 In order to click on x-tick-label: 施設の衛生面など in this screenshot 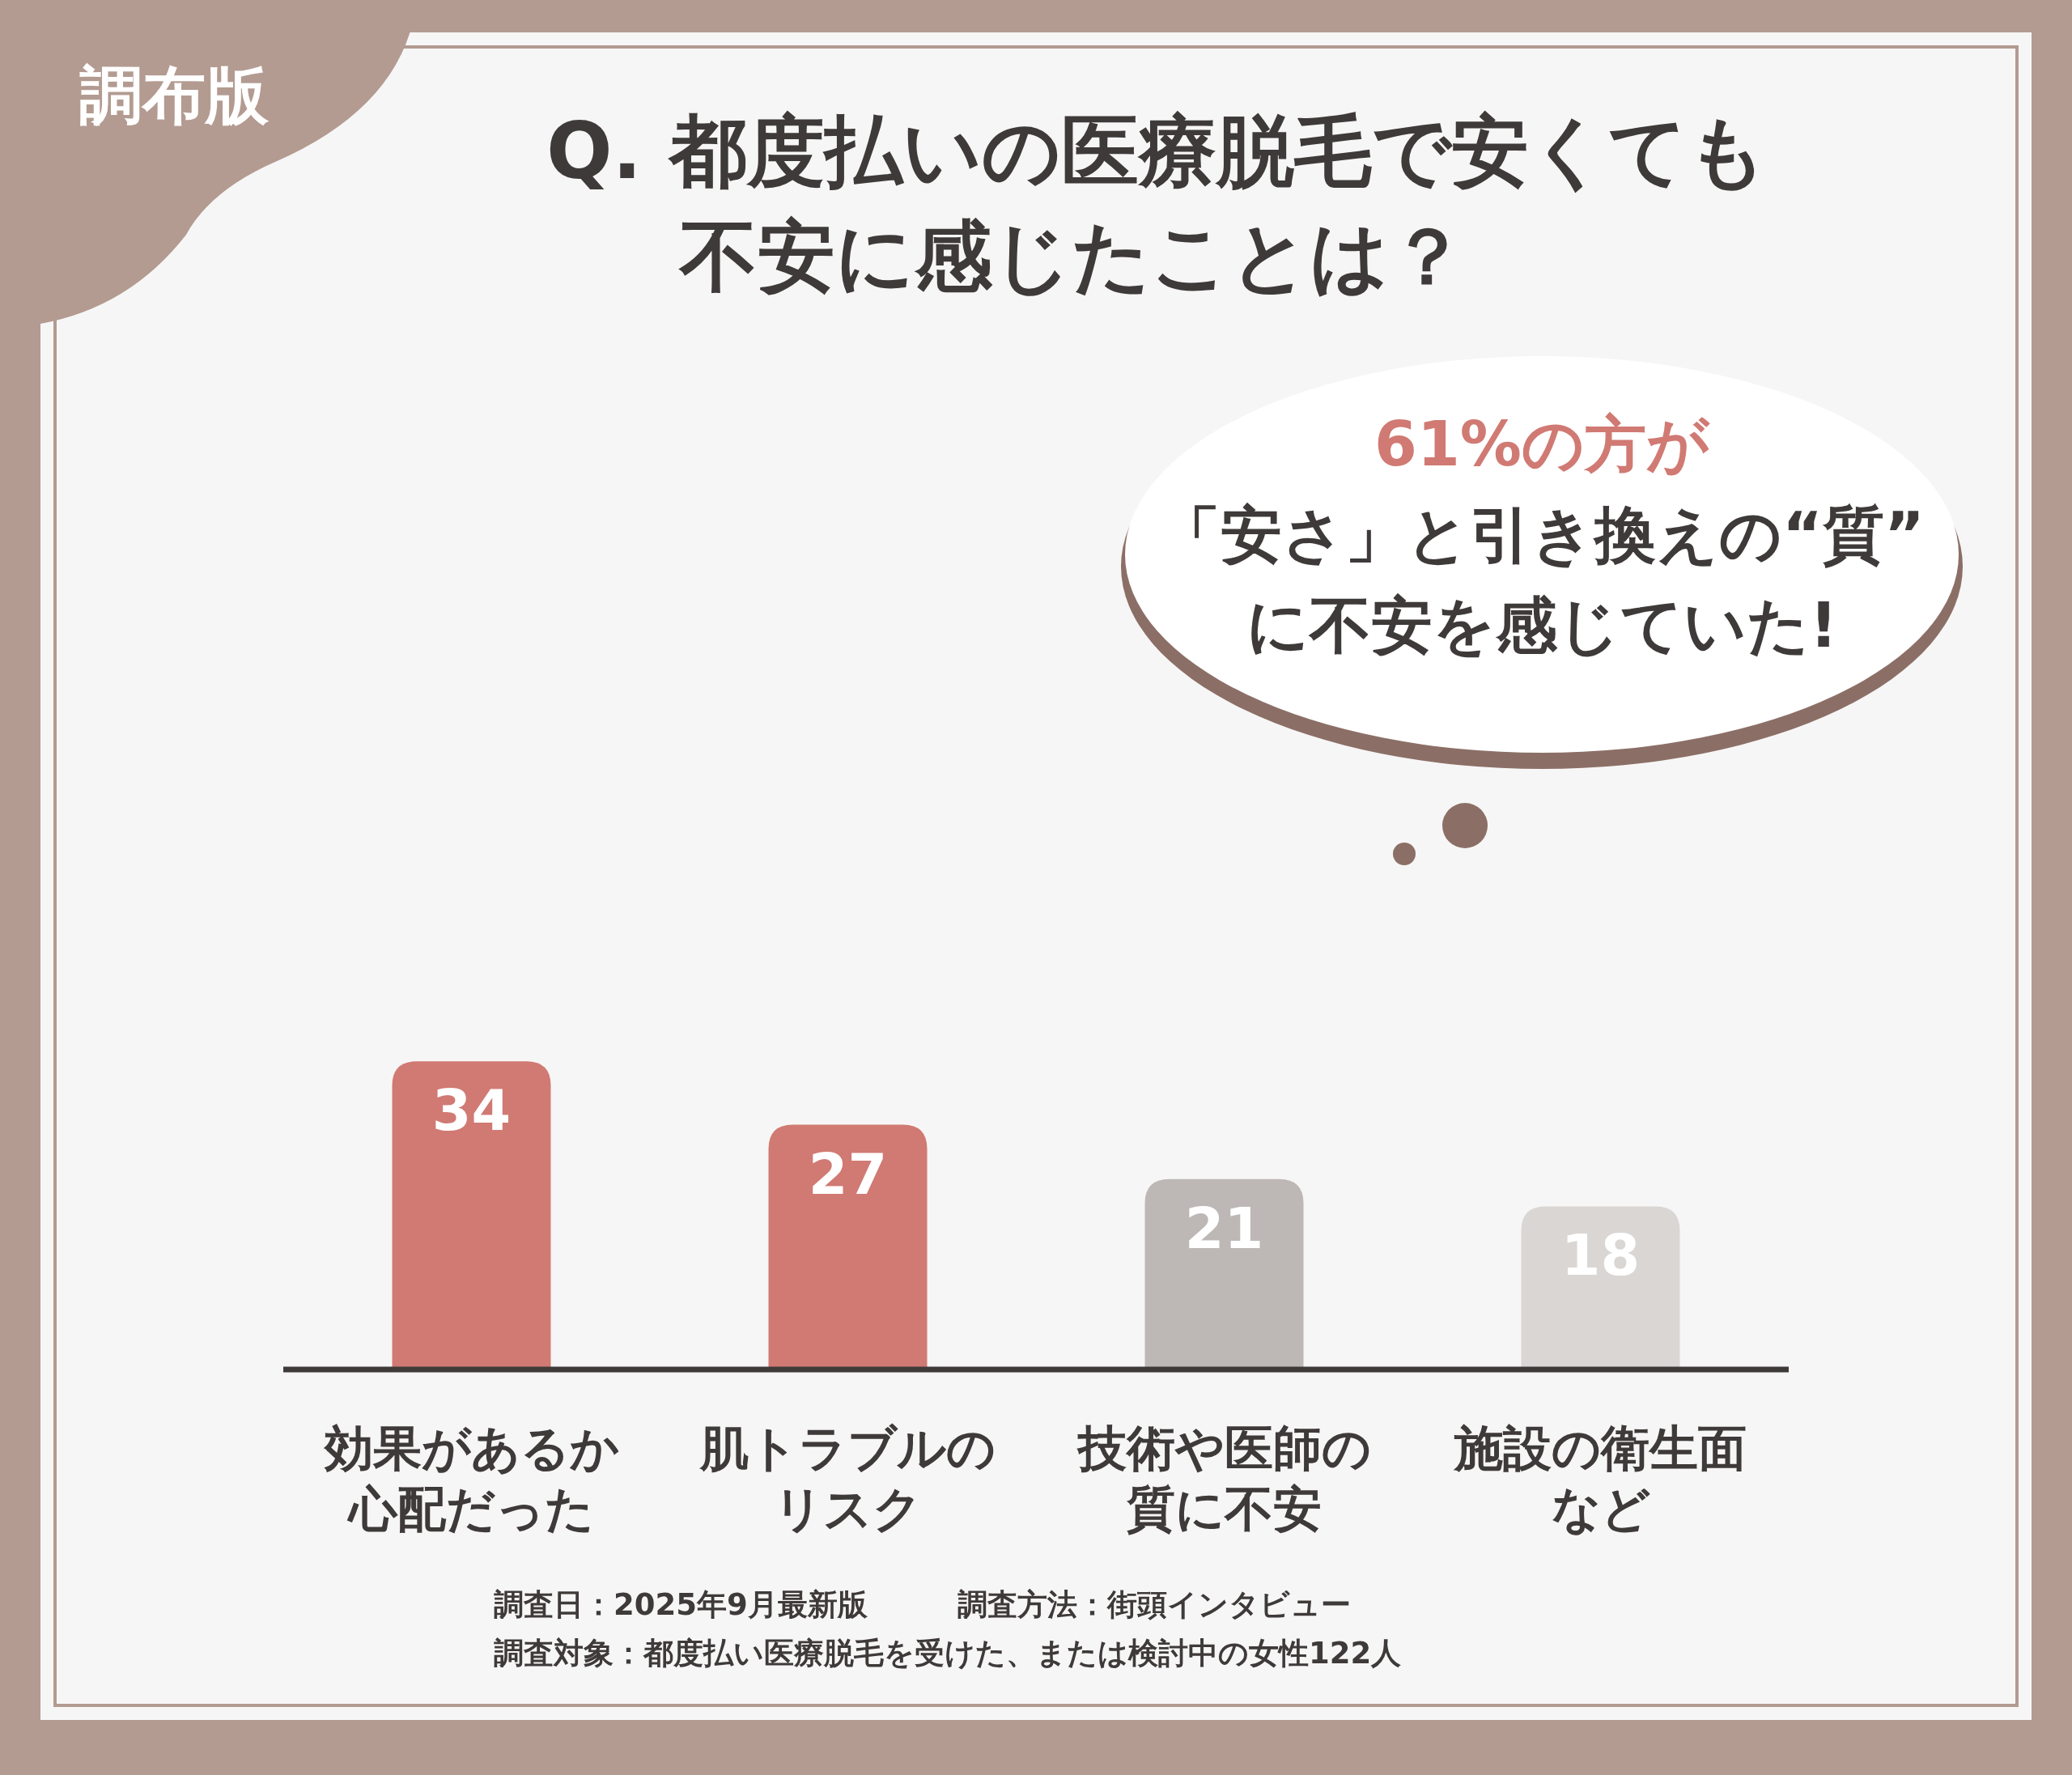, I will do `click(1600, 1478)`.